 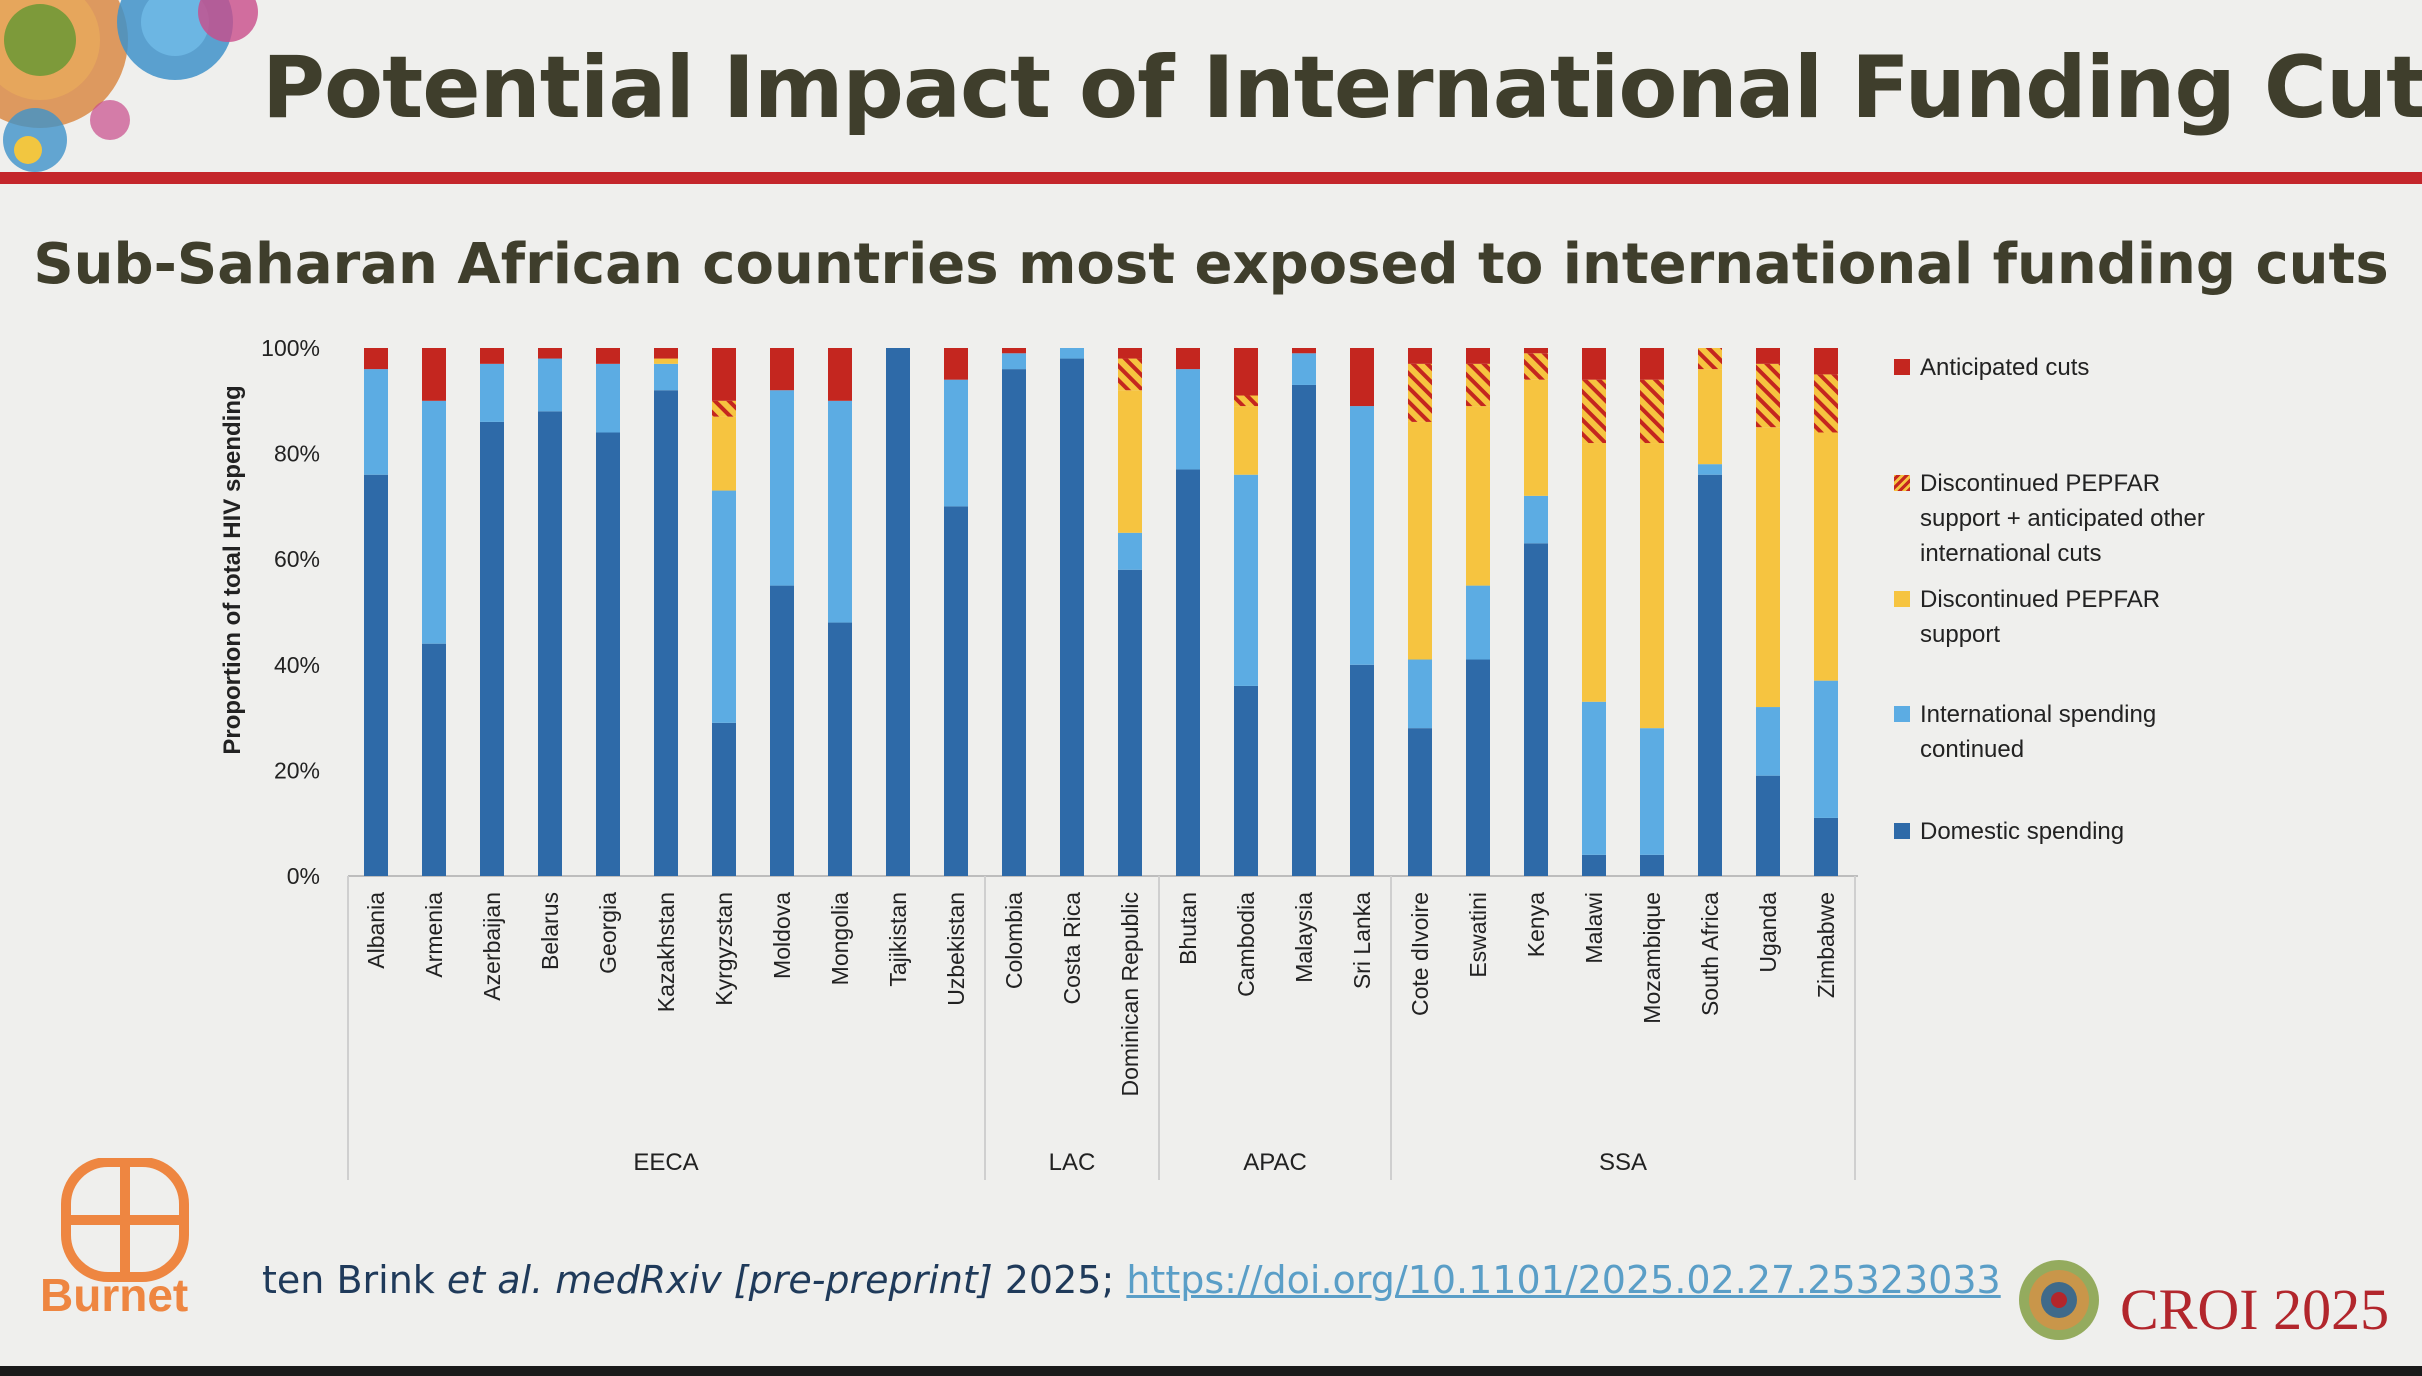 What do you see at coordinates (774, 1280) in the screenshot?
I see `citation-journal: medRxiv [pre-preprint]` at bounding box center [774, 1280].